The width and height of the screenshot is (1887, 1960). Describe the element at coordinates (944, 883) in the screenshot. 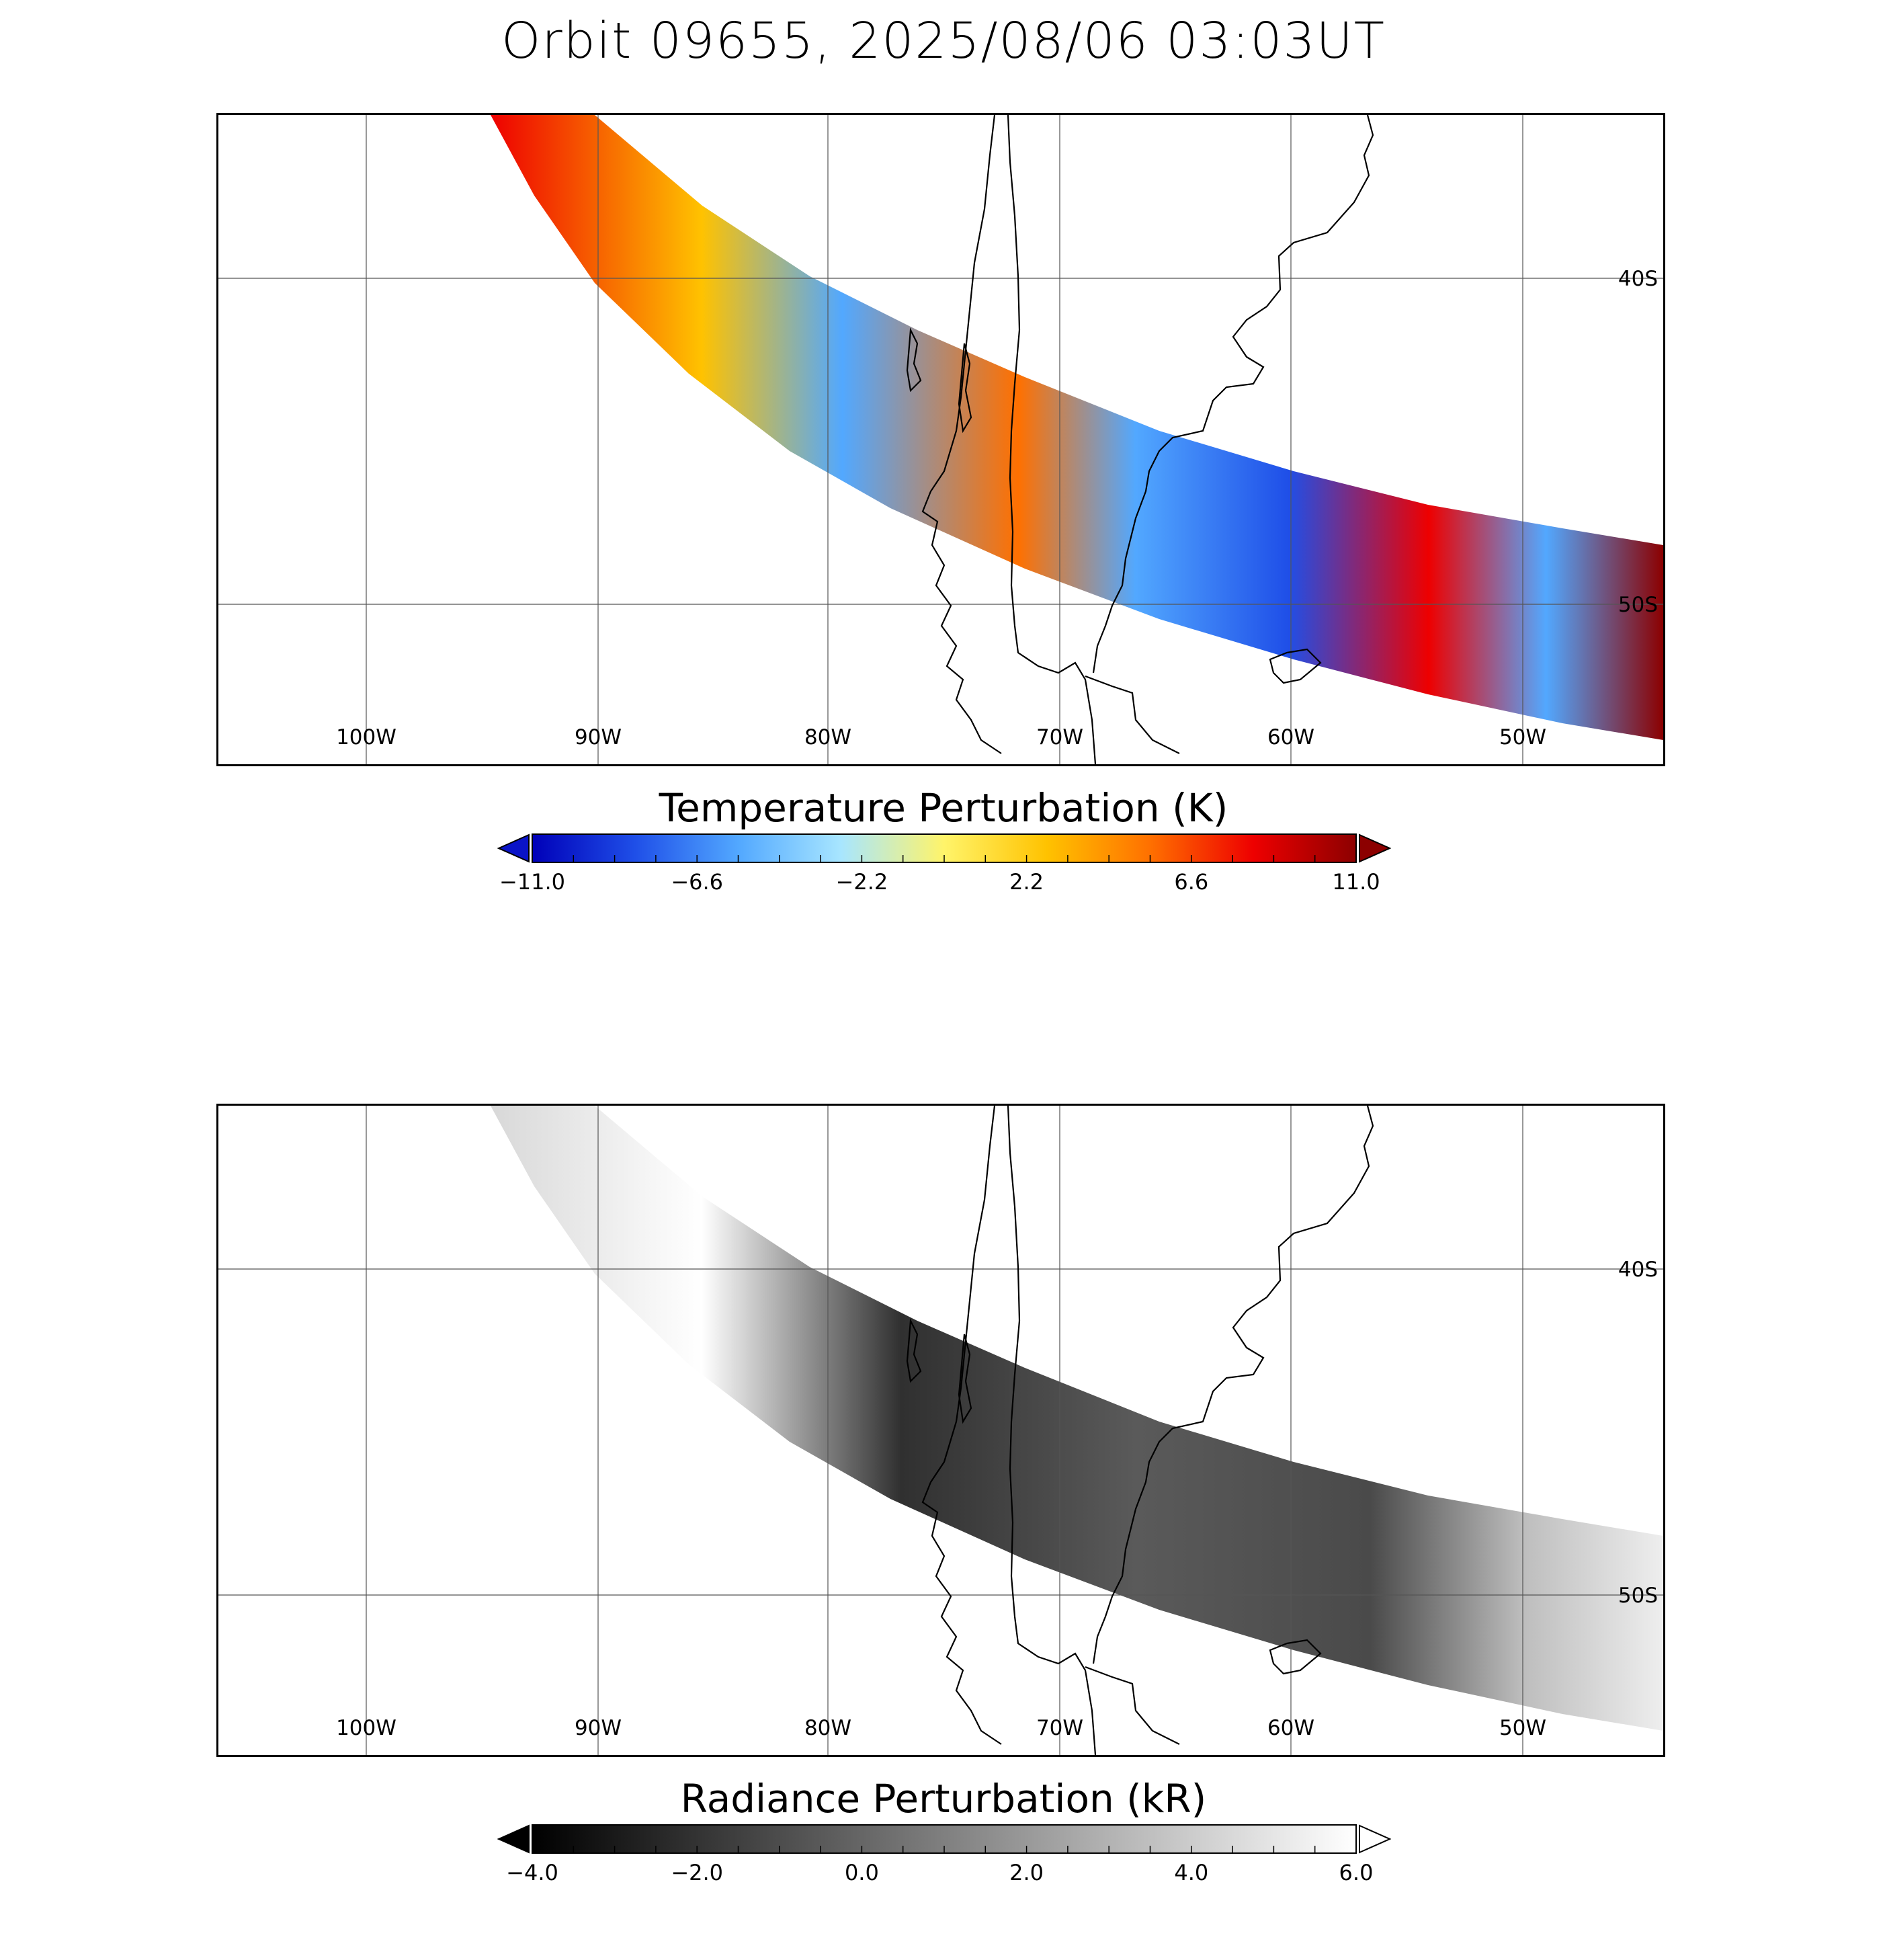

I see `temperature-colorbar-ticks: −11.0 −6.6 −2.2 2.2 6.6 11.0` at that location.